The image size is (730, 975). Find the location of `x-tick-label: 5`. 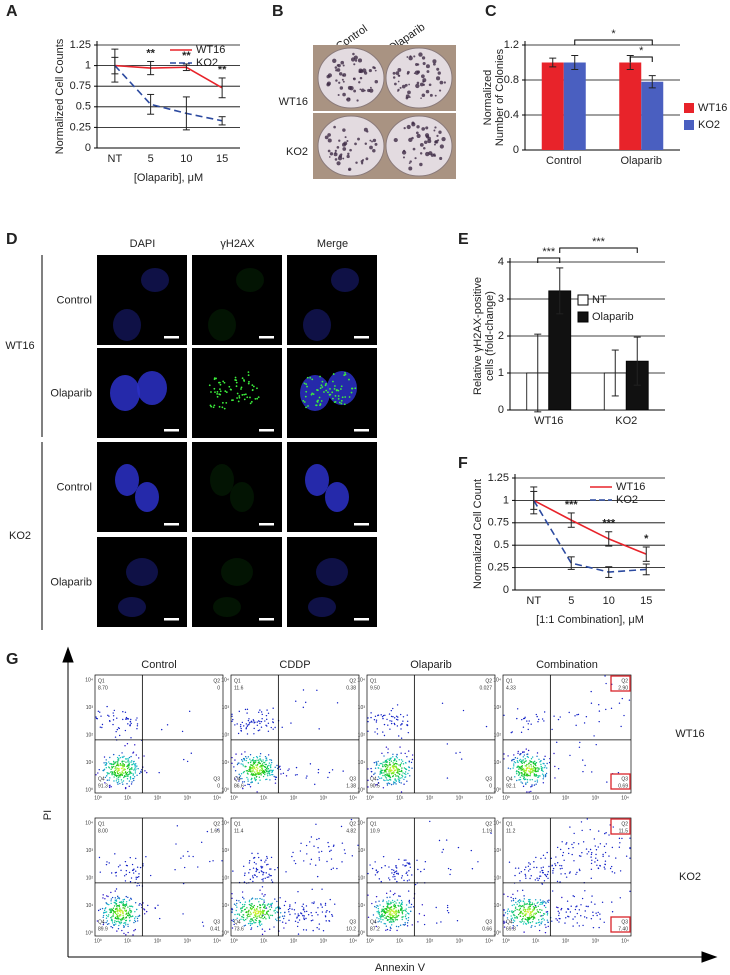

x-tick-label: 5 is located at coordinates (151, 159).